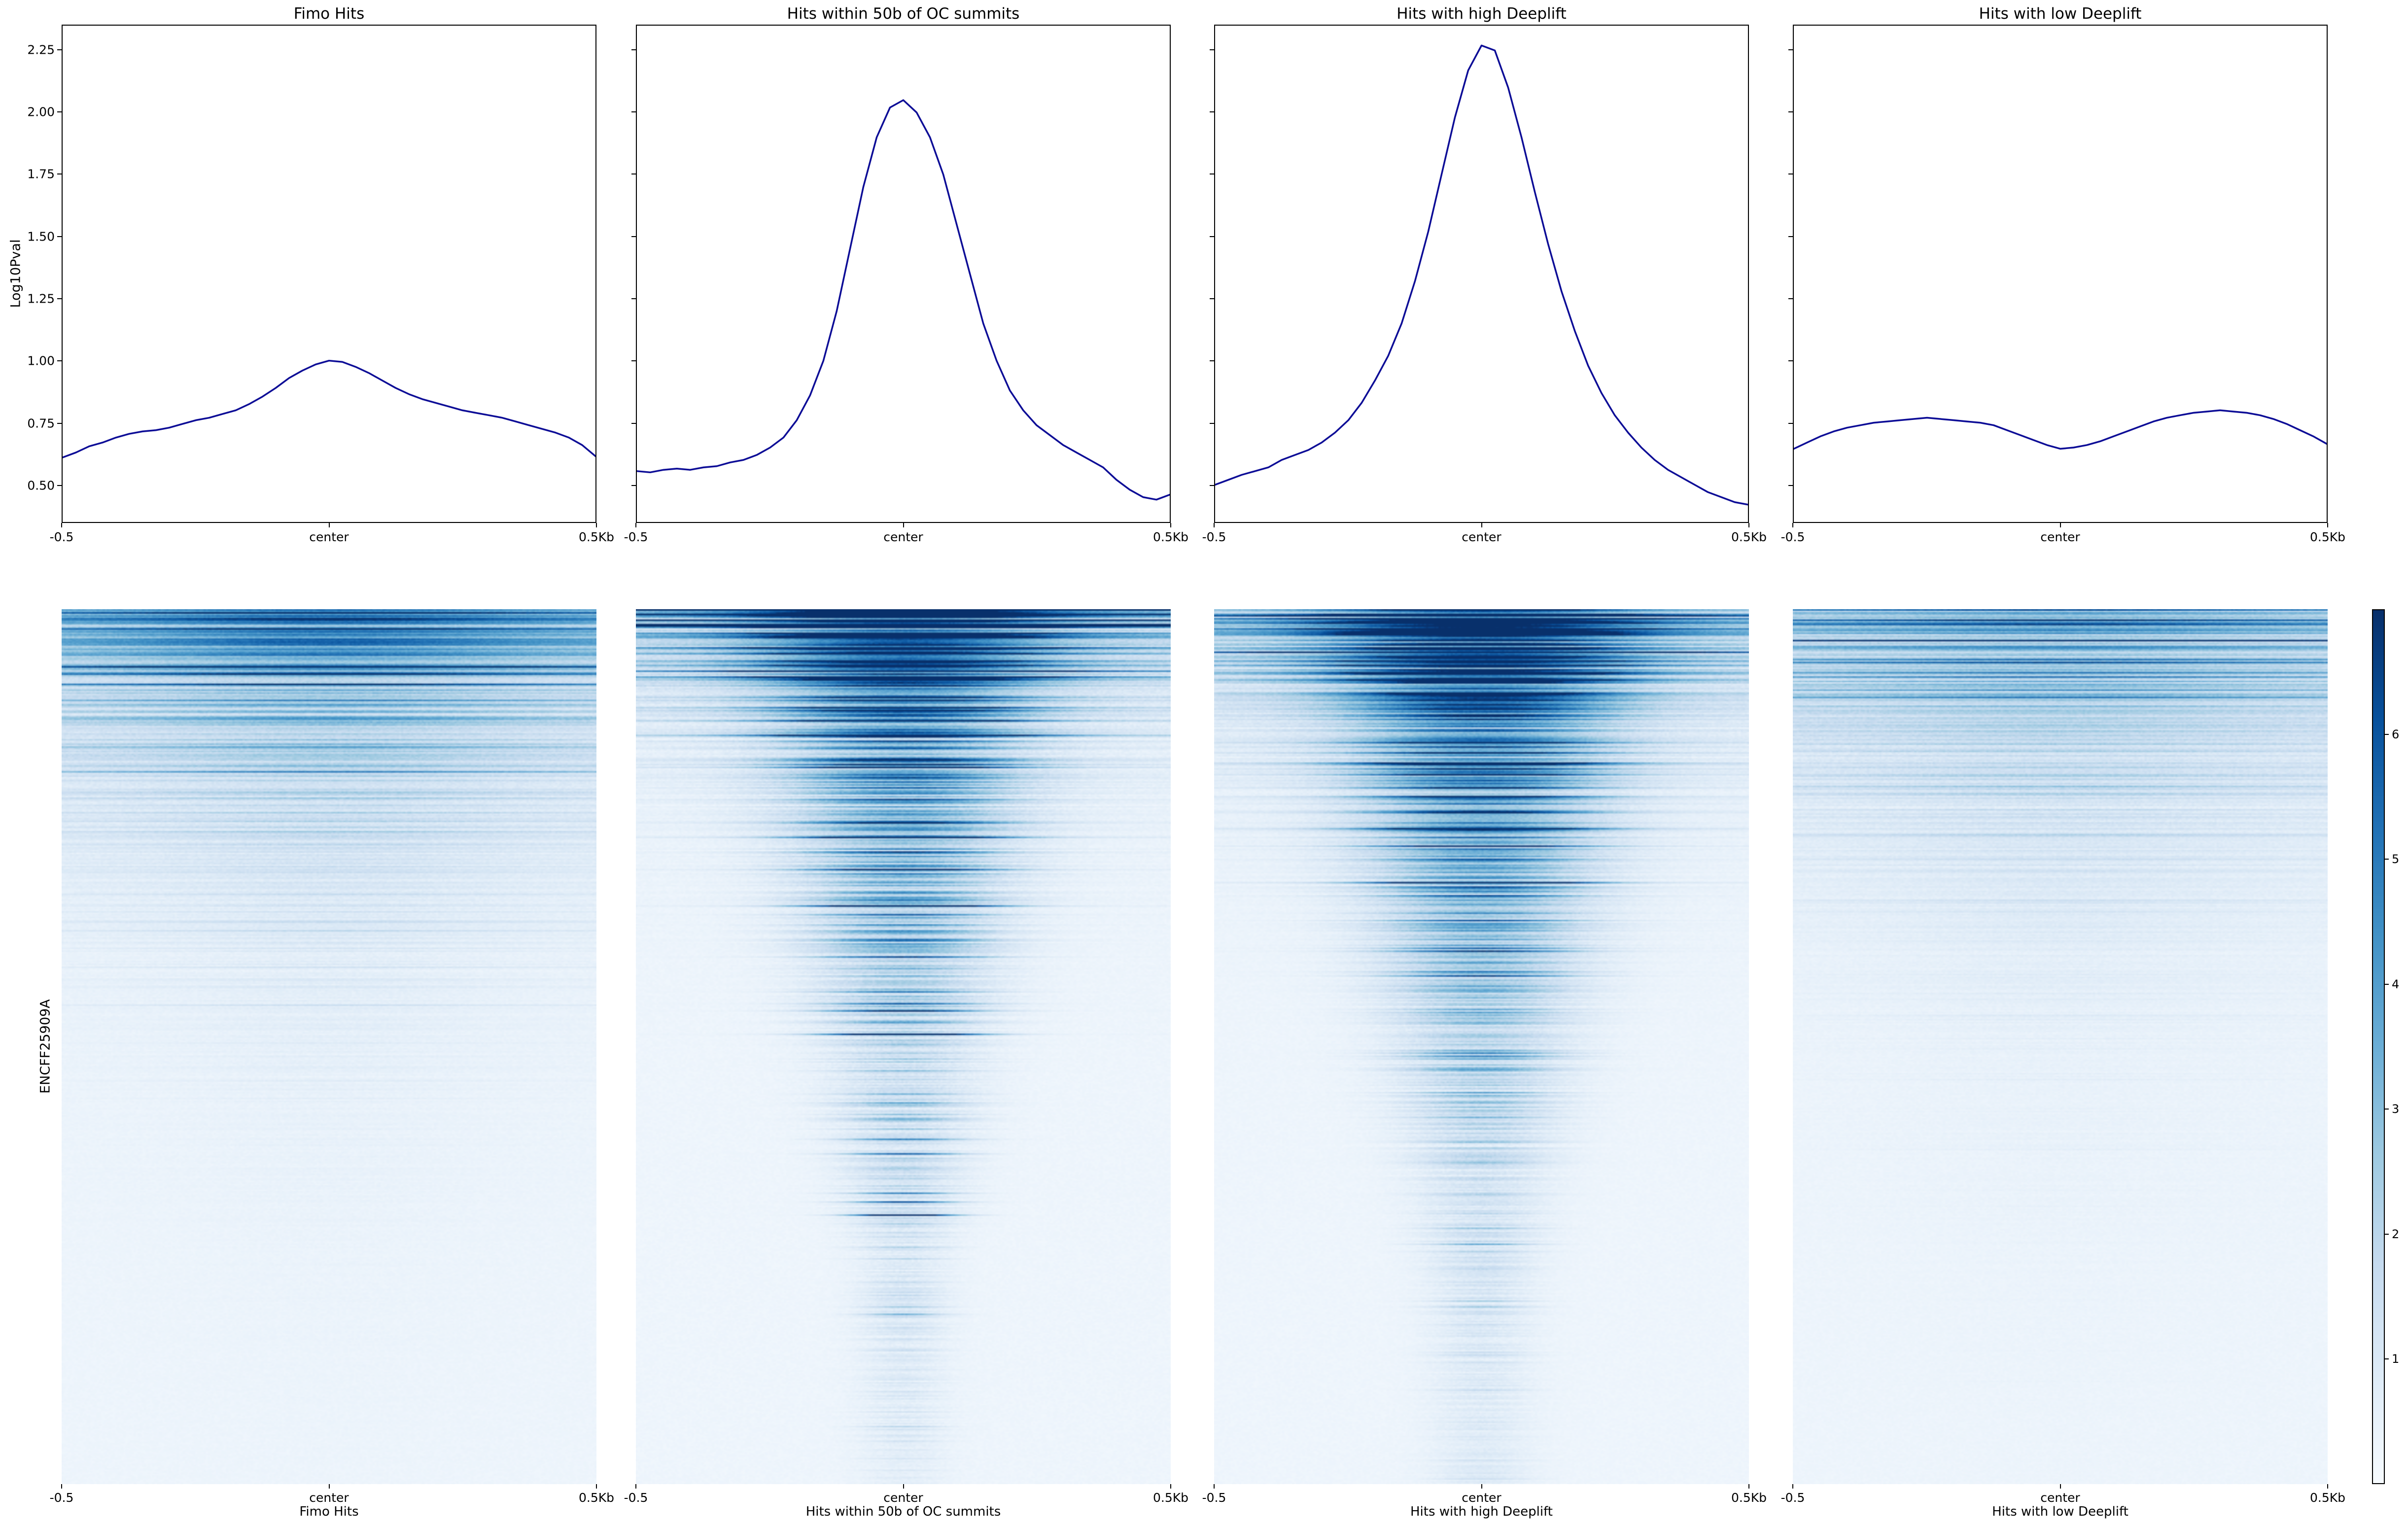  What do you see at coordinates (904, 274) in the screenshot?
I see `profile-plot-oc-summits` at bounding box center [904, 274].